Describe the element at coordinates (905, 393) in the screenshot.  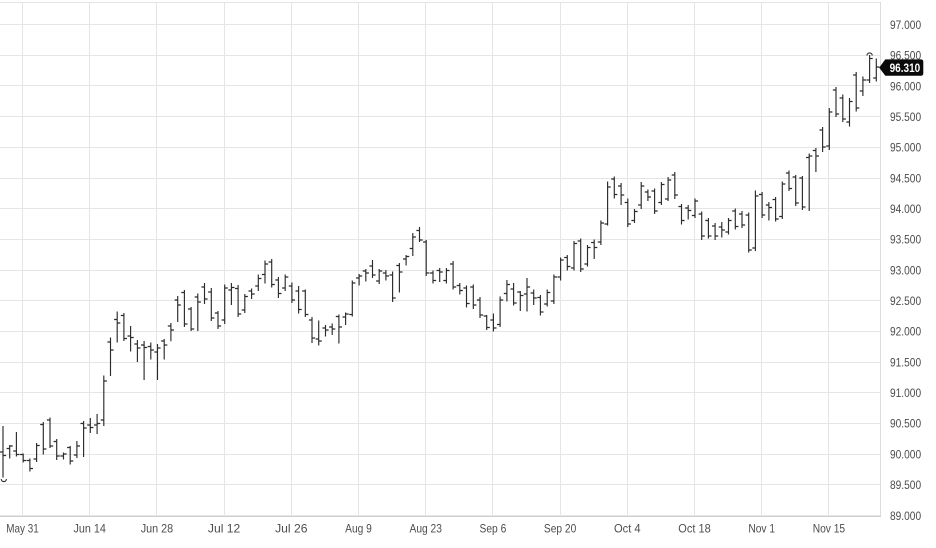
I see `svg-text: 91.000` at that location.